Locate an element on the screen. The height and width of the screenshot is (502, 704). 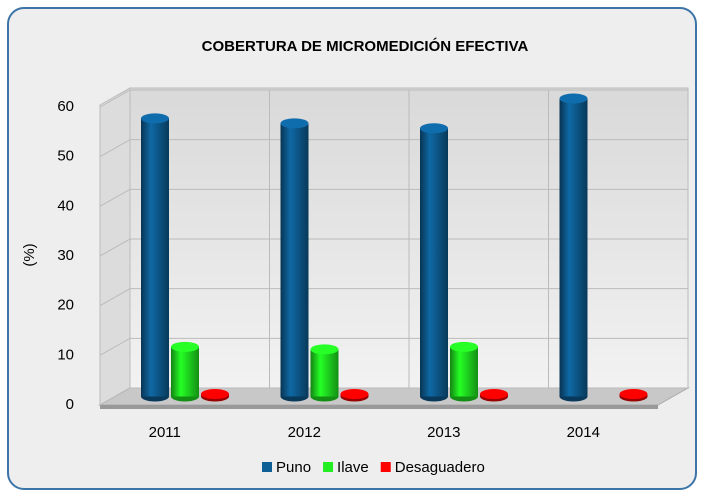
y-tick-label: 50 is located at coordinates (65, 156).